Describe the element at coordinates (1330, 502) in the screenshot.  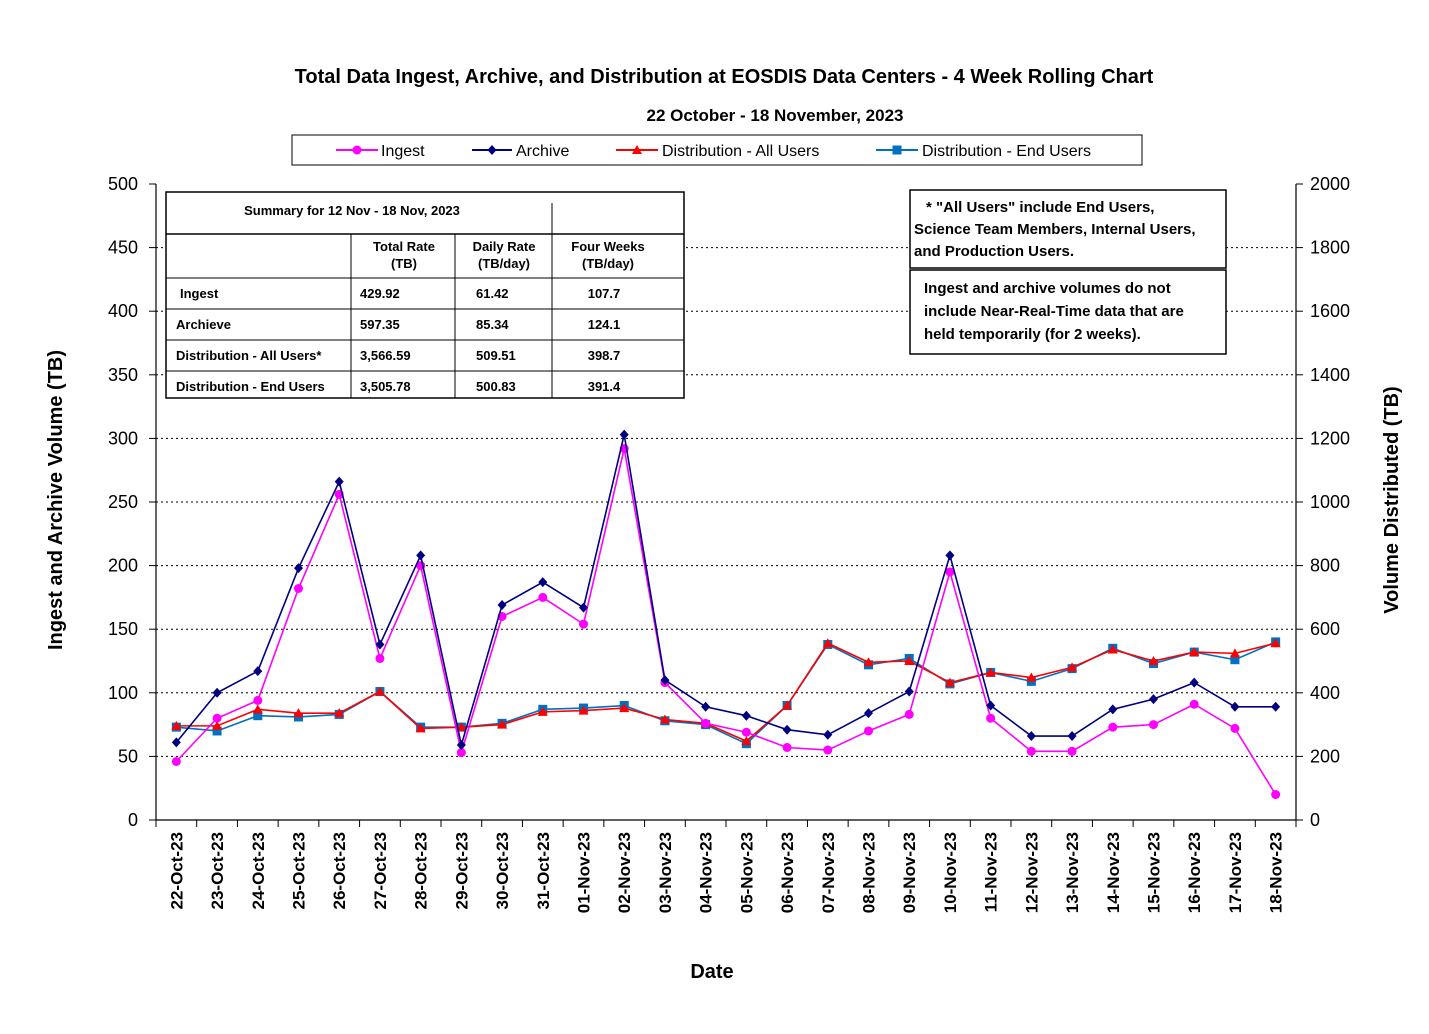
I see `y2-tick-label: 1000` at that location.